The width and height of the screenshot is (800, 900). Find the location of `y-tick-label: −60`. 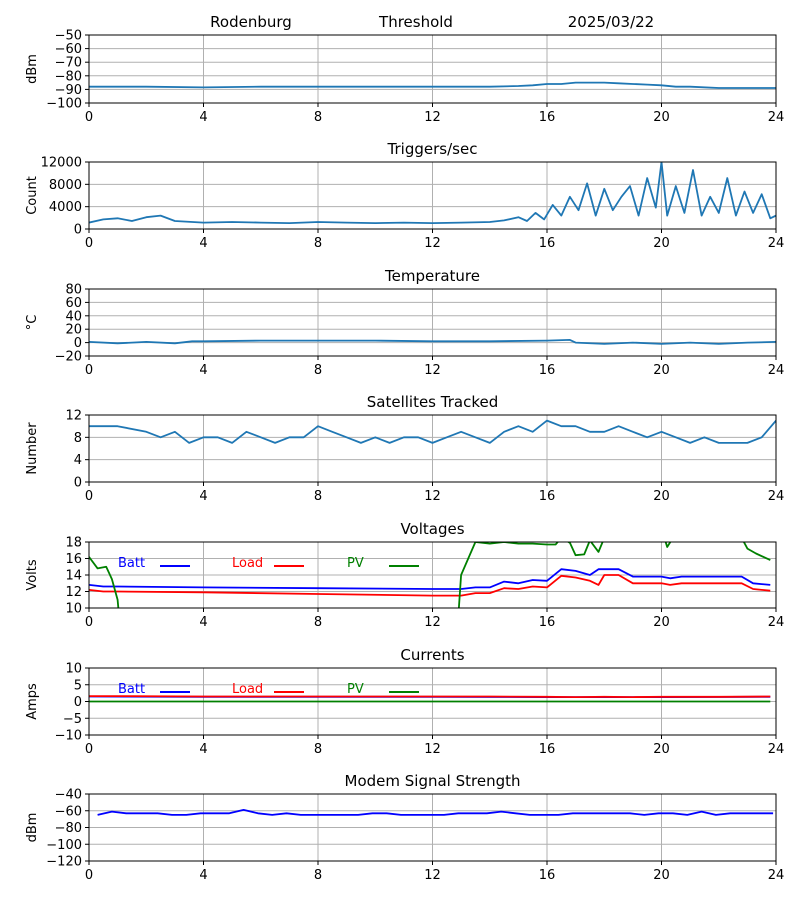

y-tick-label: −60 is located at coordinates (68, 811).